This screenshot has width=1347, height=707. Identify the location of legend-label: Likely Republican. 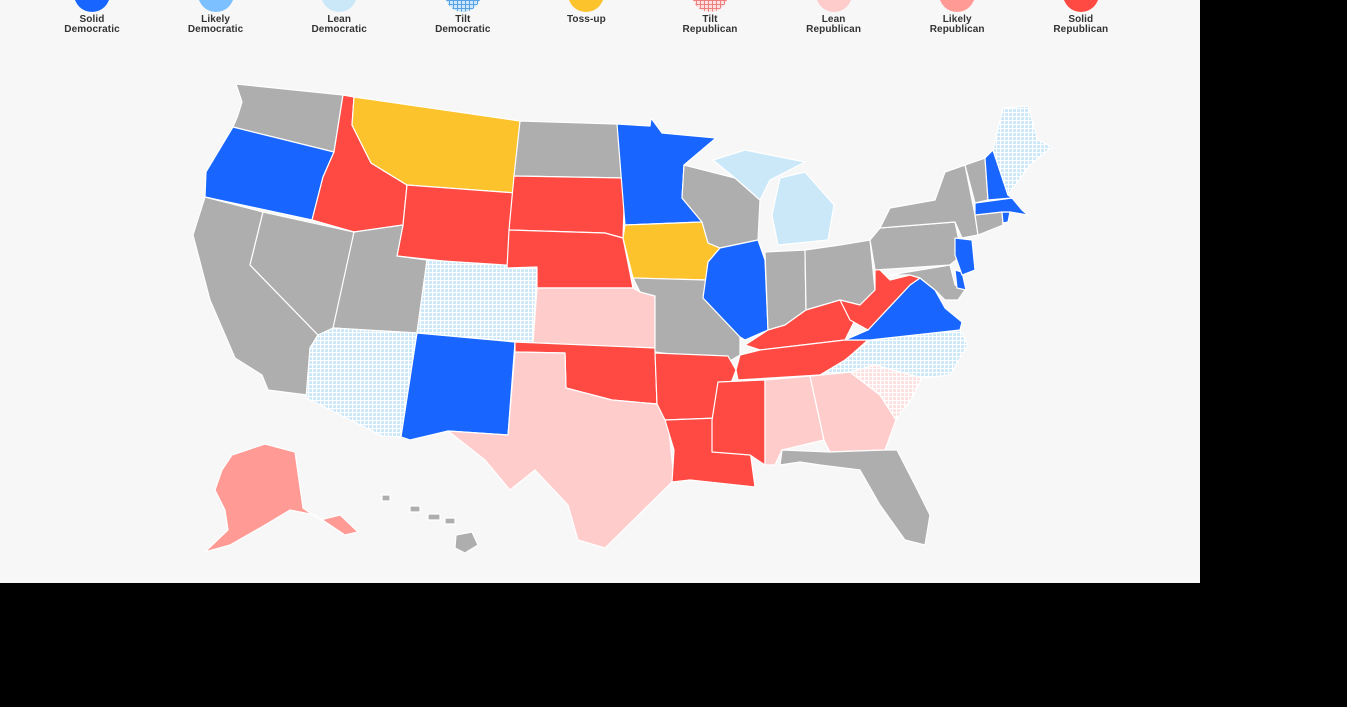
(957, 24).